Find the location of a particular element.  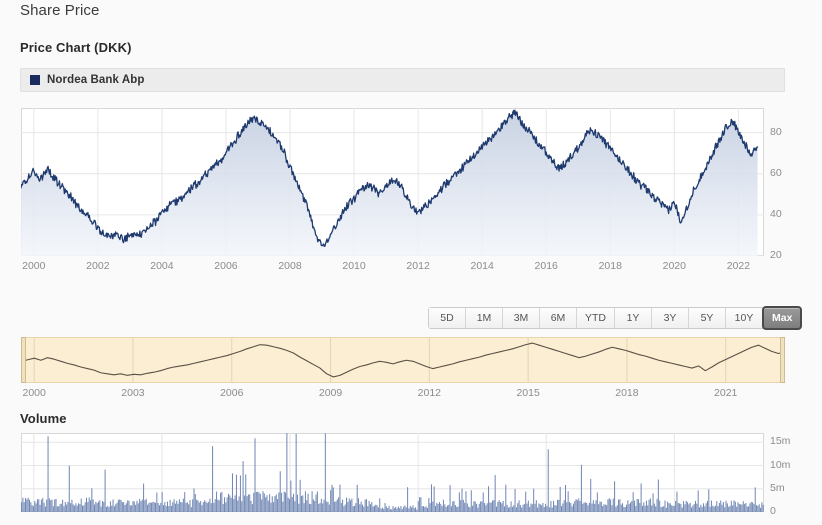

legend-series-label: Nordea Bank Abp is located at coordinates (96, 80).